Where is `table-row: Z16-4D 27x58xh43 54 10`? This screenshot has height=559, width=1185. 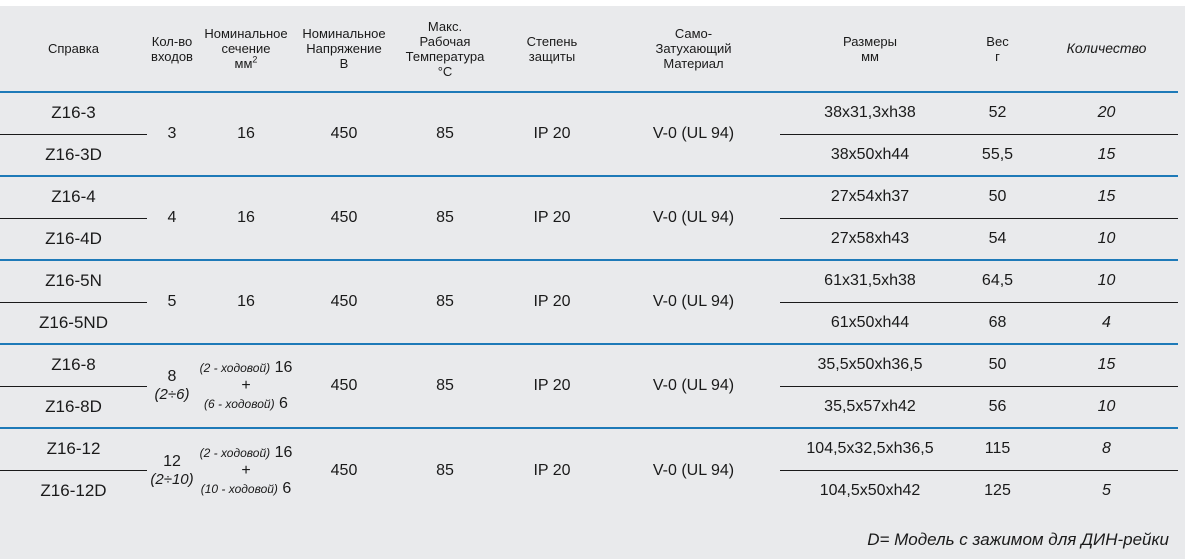
table-row: Z16-4D 27x58xh43 54 10 is located at coordinates (589, 238).